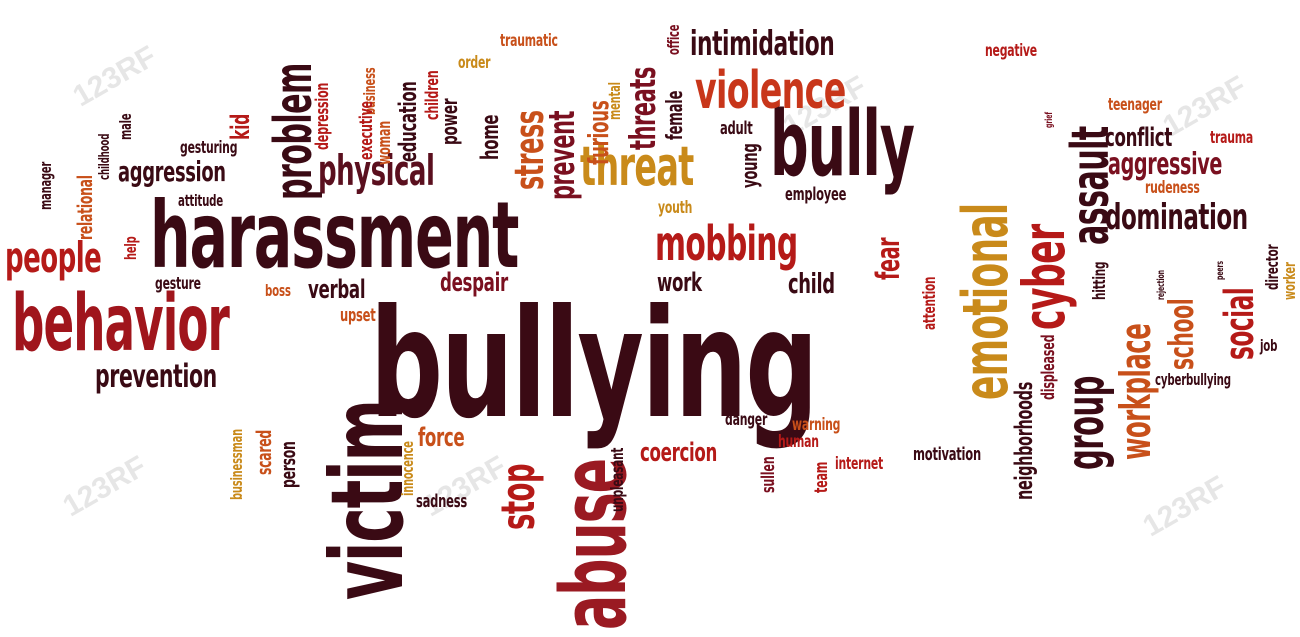 The width and height of the screenshot is (1300, 637). I want to click on word-emotional: emotional, so click(985, 301).